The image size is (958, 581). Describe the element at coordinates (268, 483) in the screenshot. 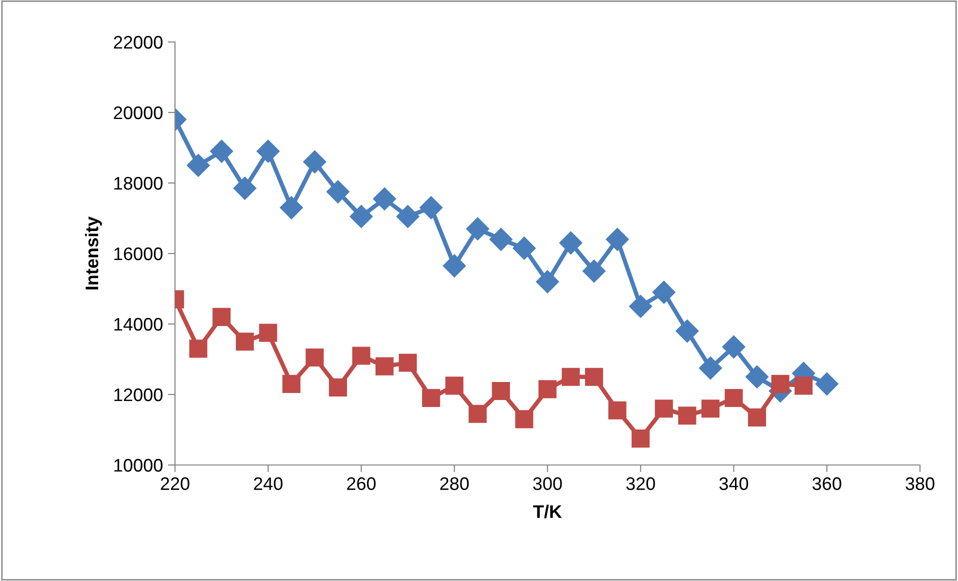

I see `x-tick-label: 240` at that location.